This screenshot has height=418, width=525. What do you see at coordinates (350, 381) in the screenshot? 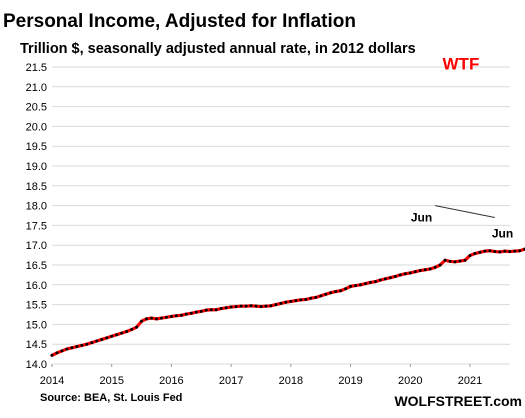
I see `x-tick-label: 2019` at bounding box center [350, 381].